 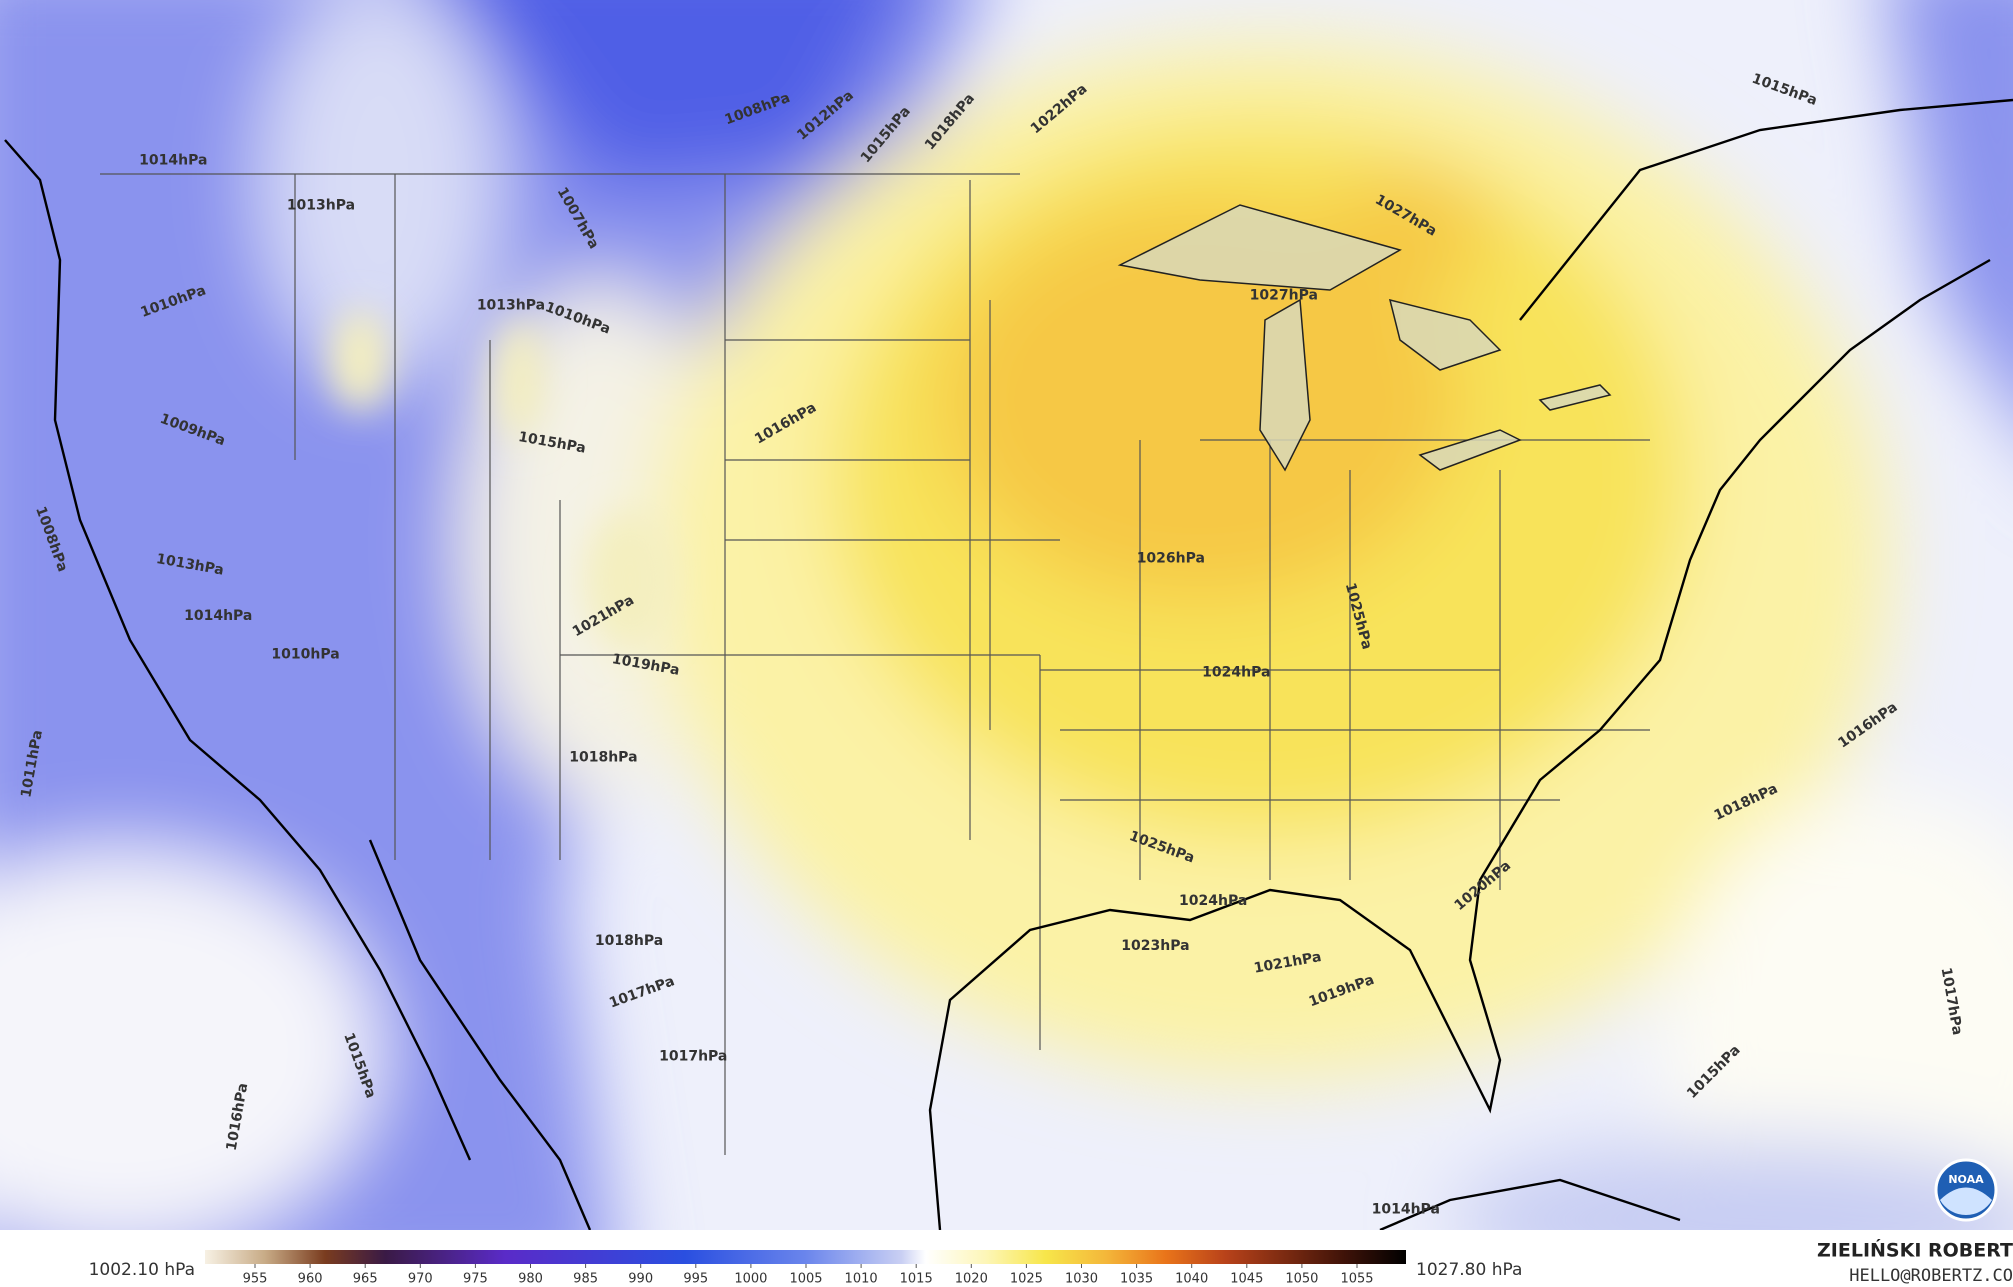 What do you see at coordinates (971, 1279) in the screenshot?
I see `colorbar-tick-label: 1020` at bounding box center [971, 1279].